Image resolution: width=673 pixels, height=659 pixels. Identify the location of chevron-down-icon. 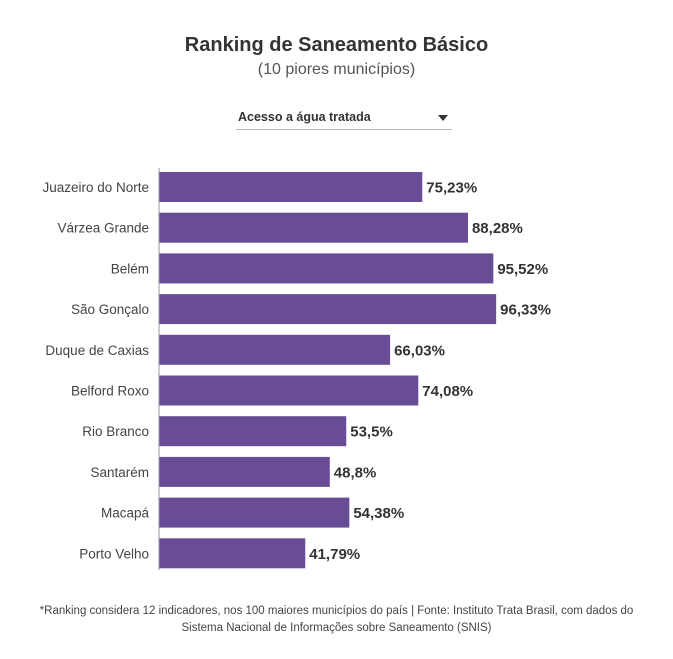
(443, 118).